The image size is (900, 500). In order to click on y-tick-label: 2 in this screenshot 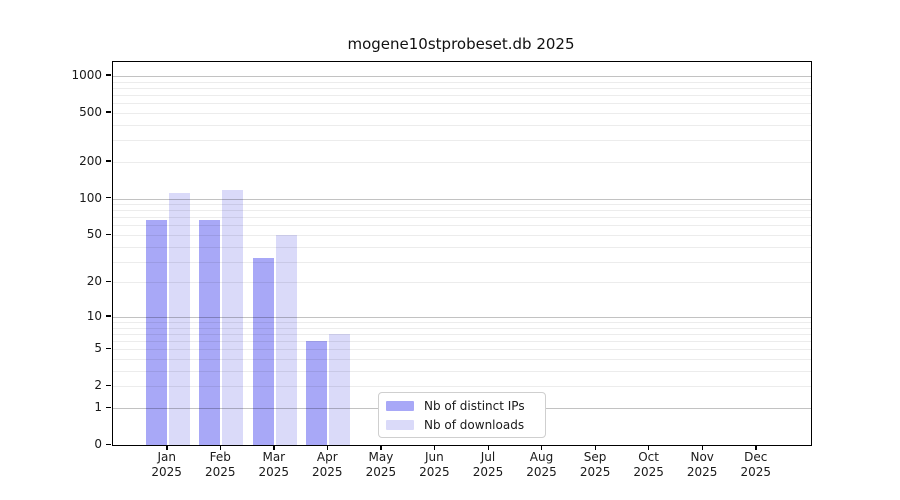, I will do `click(98, 385)`.